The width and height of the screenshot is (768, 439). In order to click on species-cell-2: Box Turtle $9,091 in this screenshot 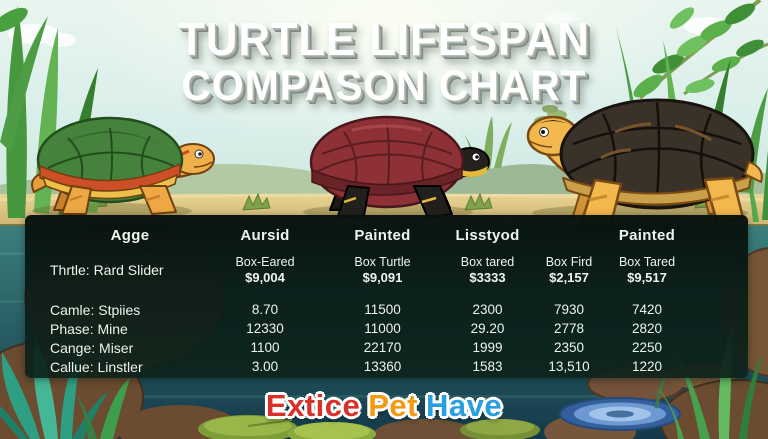, I will do `click(382, 270)`.